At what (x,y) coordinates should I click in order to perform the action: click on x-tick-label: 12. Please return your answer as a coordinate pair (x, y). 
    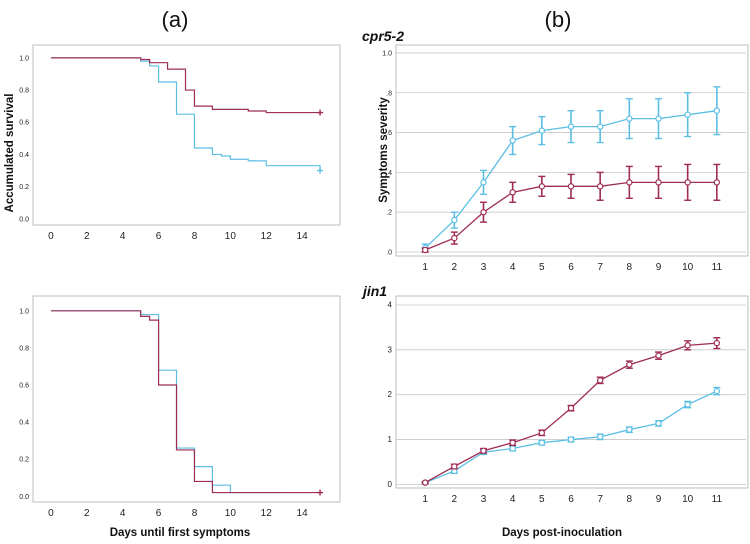
    Looking at the image, I should click on (267, 236).